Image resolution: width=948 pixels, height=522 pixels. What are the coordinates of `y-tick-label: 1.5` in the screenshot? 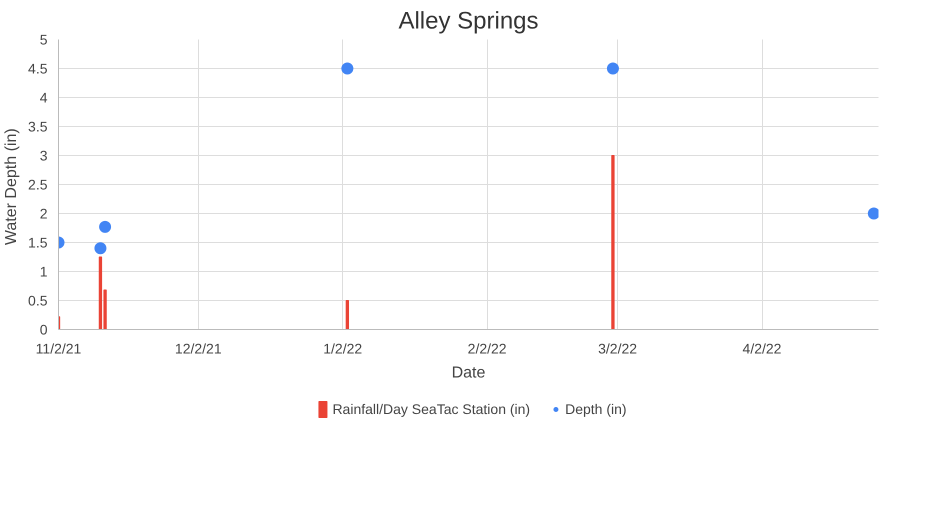 It's located at (38, 242).